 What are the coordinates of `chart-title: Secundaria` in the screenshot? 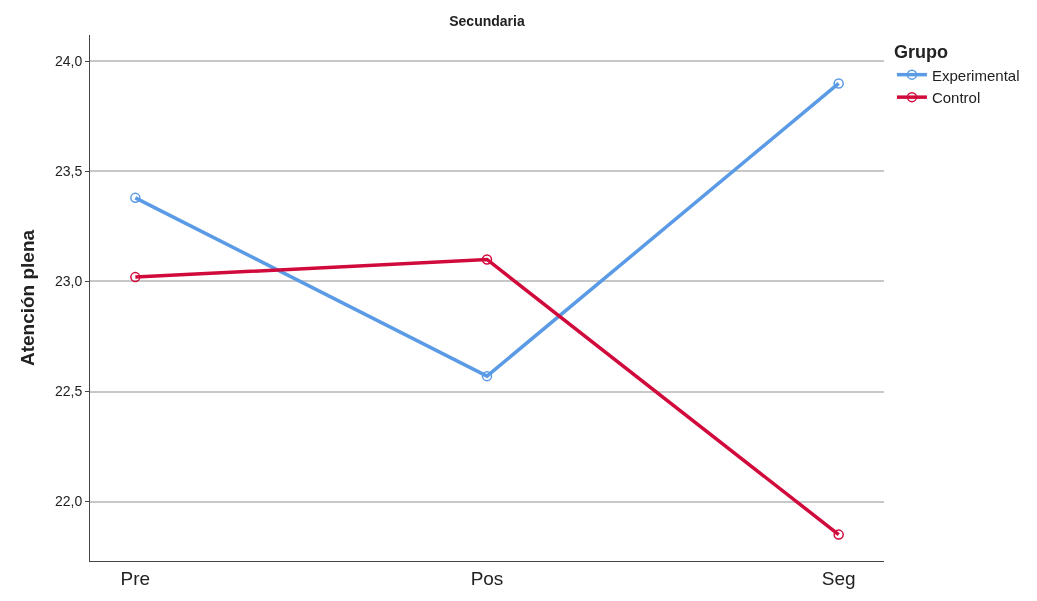 It's located at (487, 20).